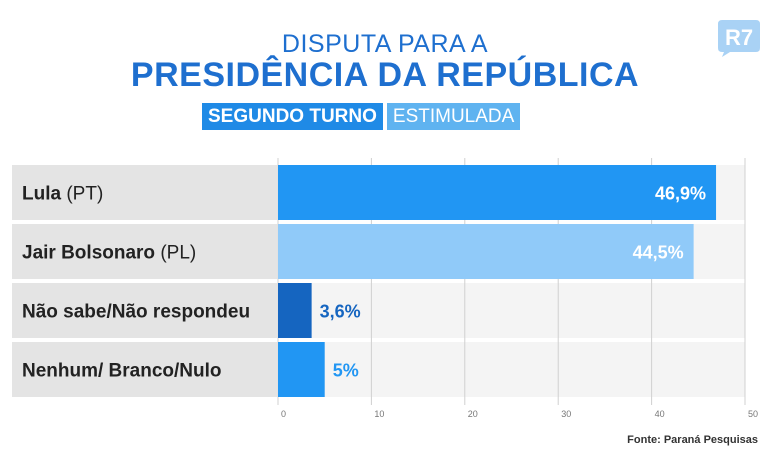 The image size is (770, 459). I want to click on logo-text: R7, so click(739, 37).